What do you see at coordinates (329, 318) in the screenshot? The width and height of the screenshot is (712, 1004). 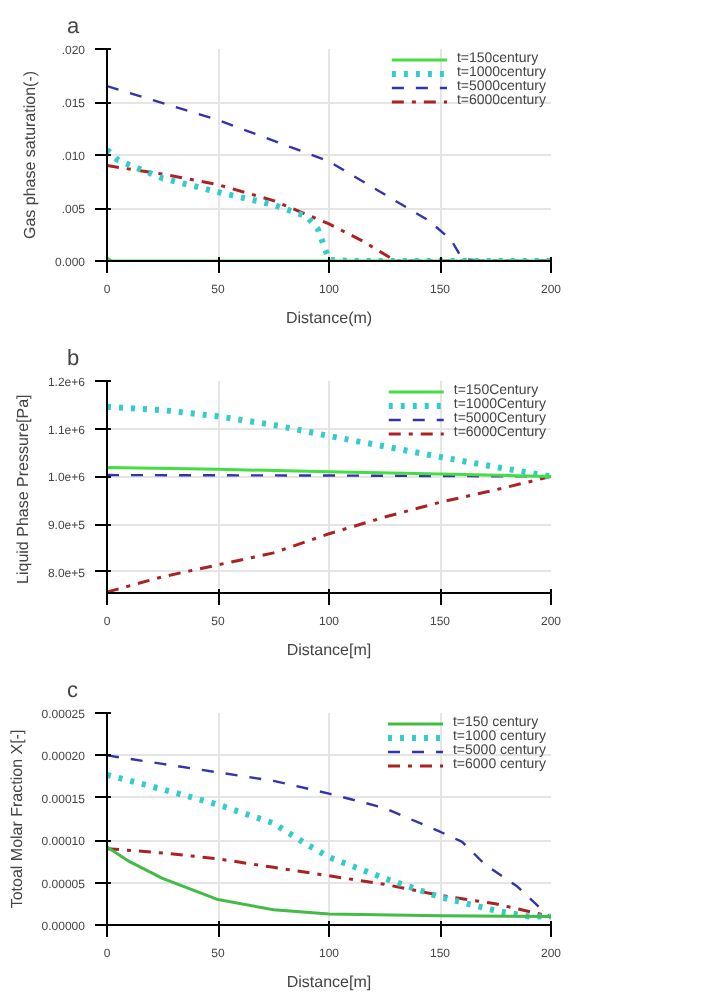 I see `x-axis-title: Distance(m)` at bounding box center [329, 318].